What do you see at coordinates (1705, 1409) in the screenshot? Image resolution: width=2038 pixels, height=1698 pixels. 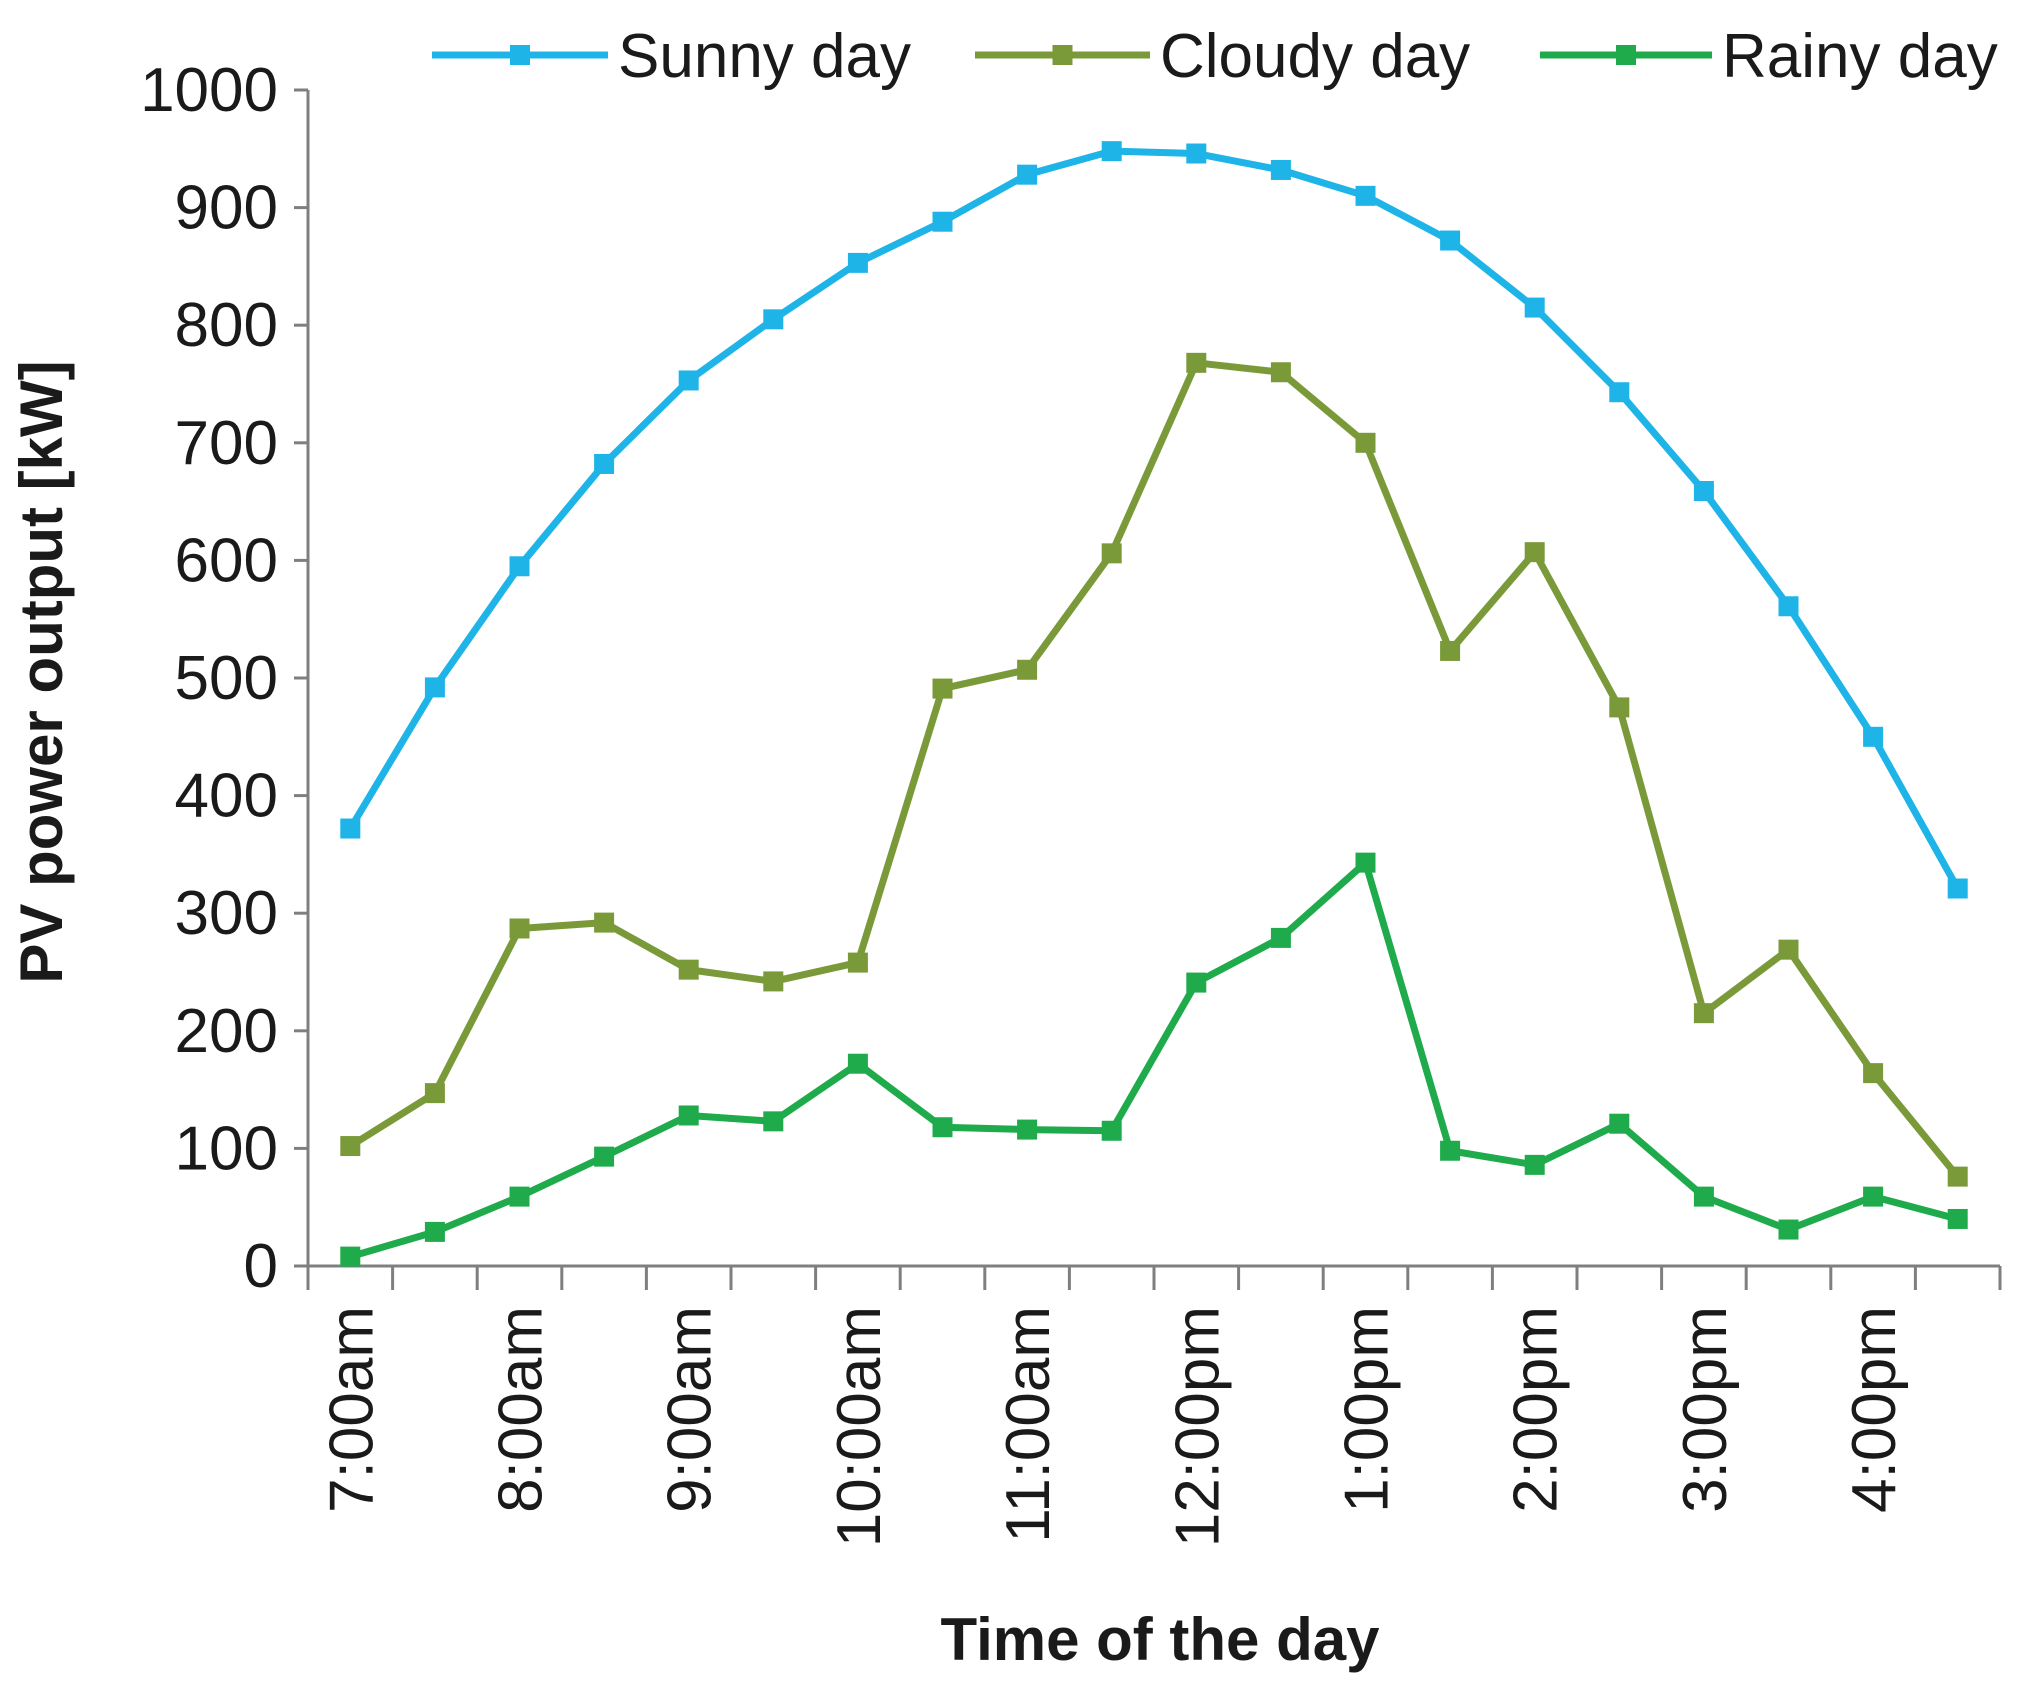 I see `x-tick-label: 3:00pm` at bounding box center [1705, 1409].